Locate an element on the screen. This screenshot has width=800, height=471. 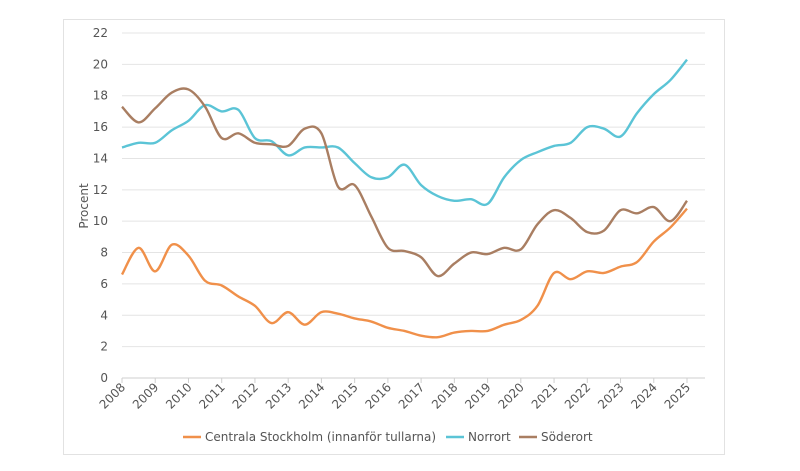
x-tick-label: 2014 is located at coordinates (311, 395).